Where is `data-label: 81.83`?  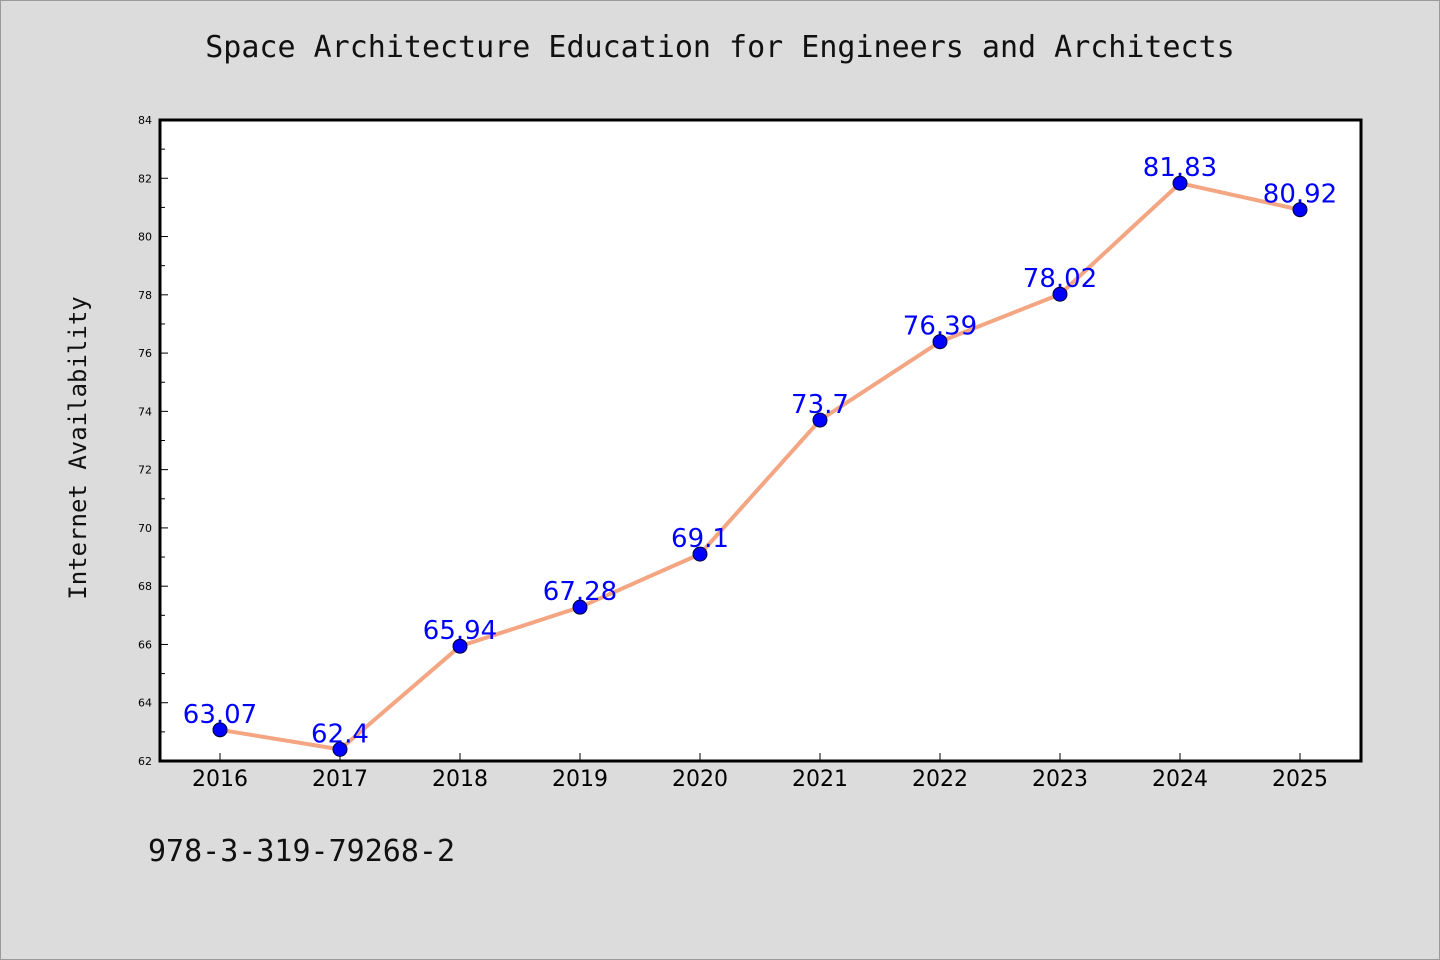 data-label: 81.83 is located at coordinates (1180, 168).